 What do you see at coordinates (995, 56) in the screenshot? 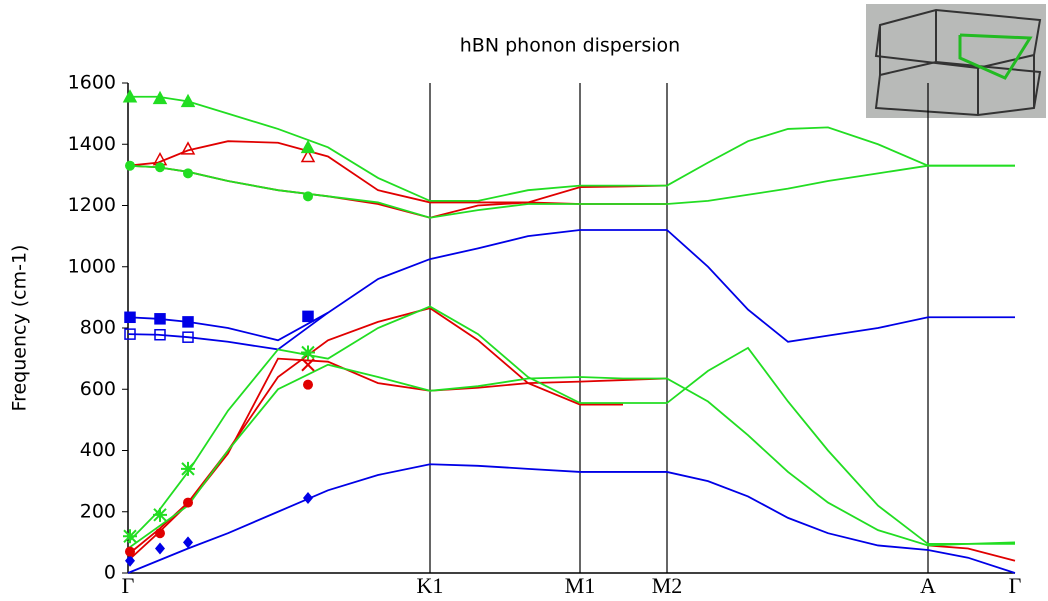
I see `inset-path` at bounding box center [995, 56].